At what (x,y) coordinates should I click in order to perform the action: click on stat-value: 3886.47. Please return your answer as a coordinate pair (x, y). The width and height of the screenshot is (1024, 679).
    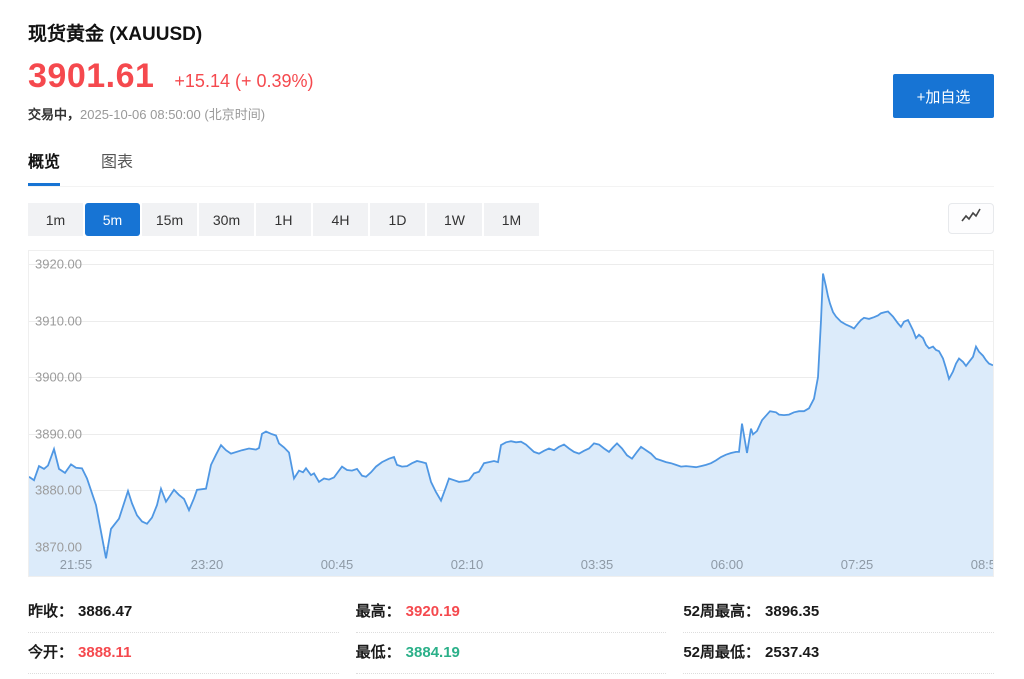
    Looking at the image, I should click on (105, 611).